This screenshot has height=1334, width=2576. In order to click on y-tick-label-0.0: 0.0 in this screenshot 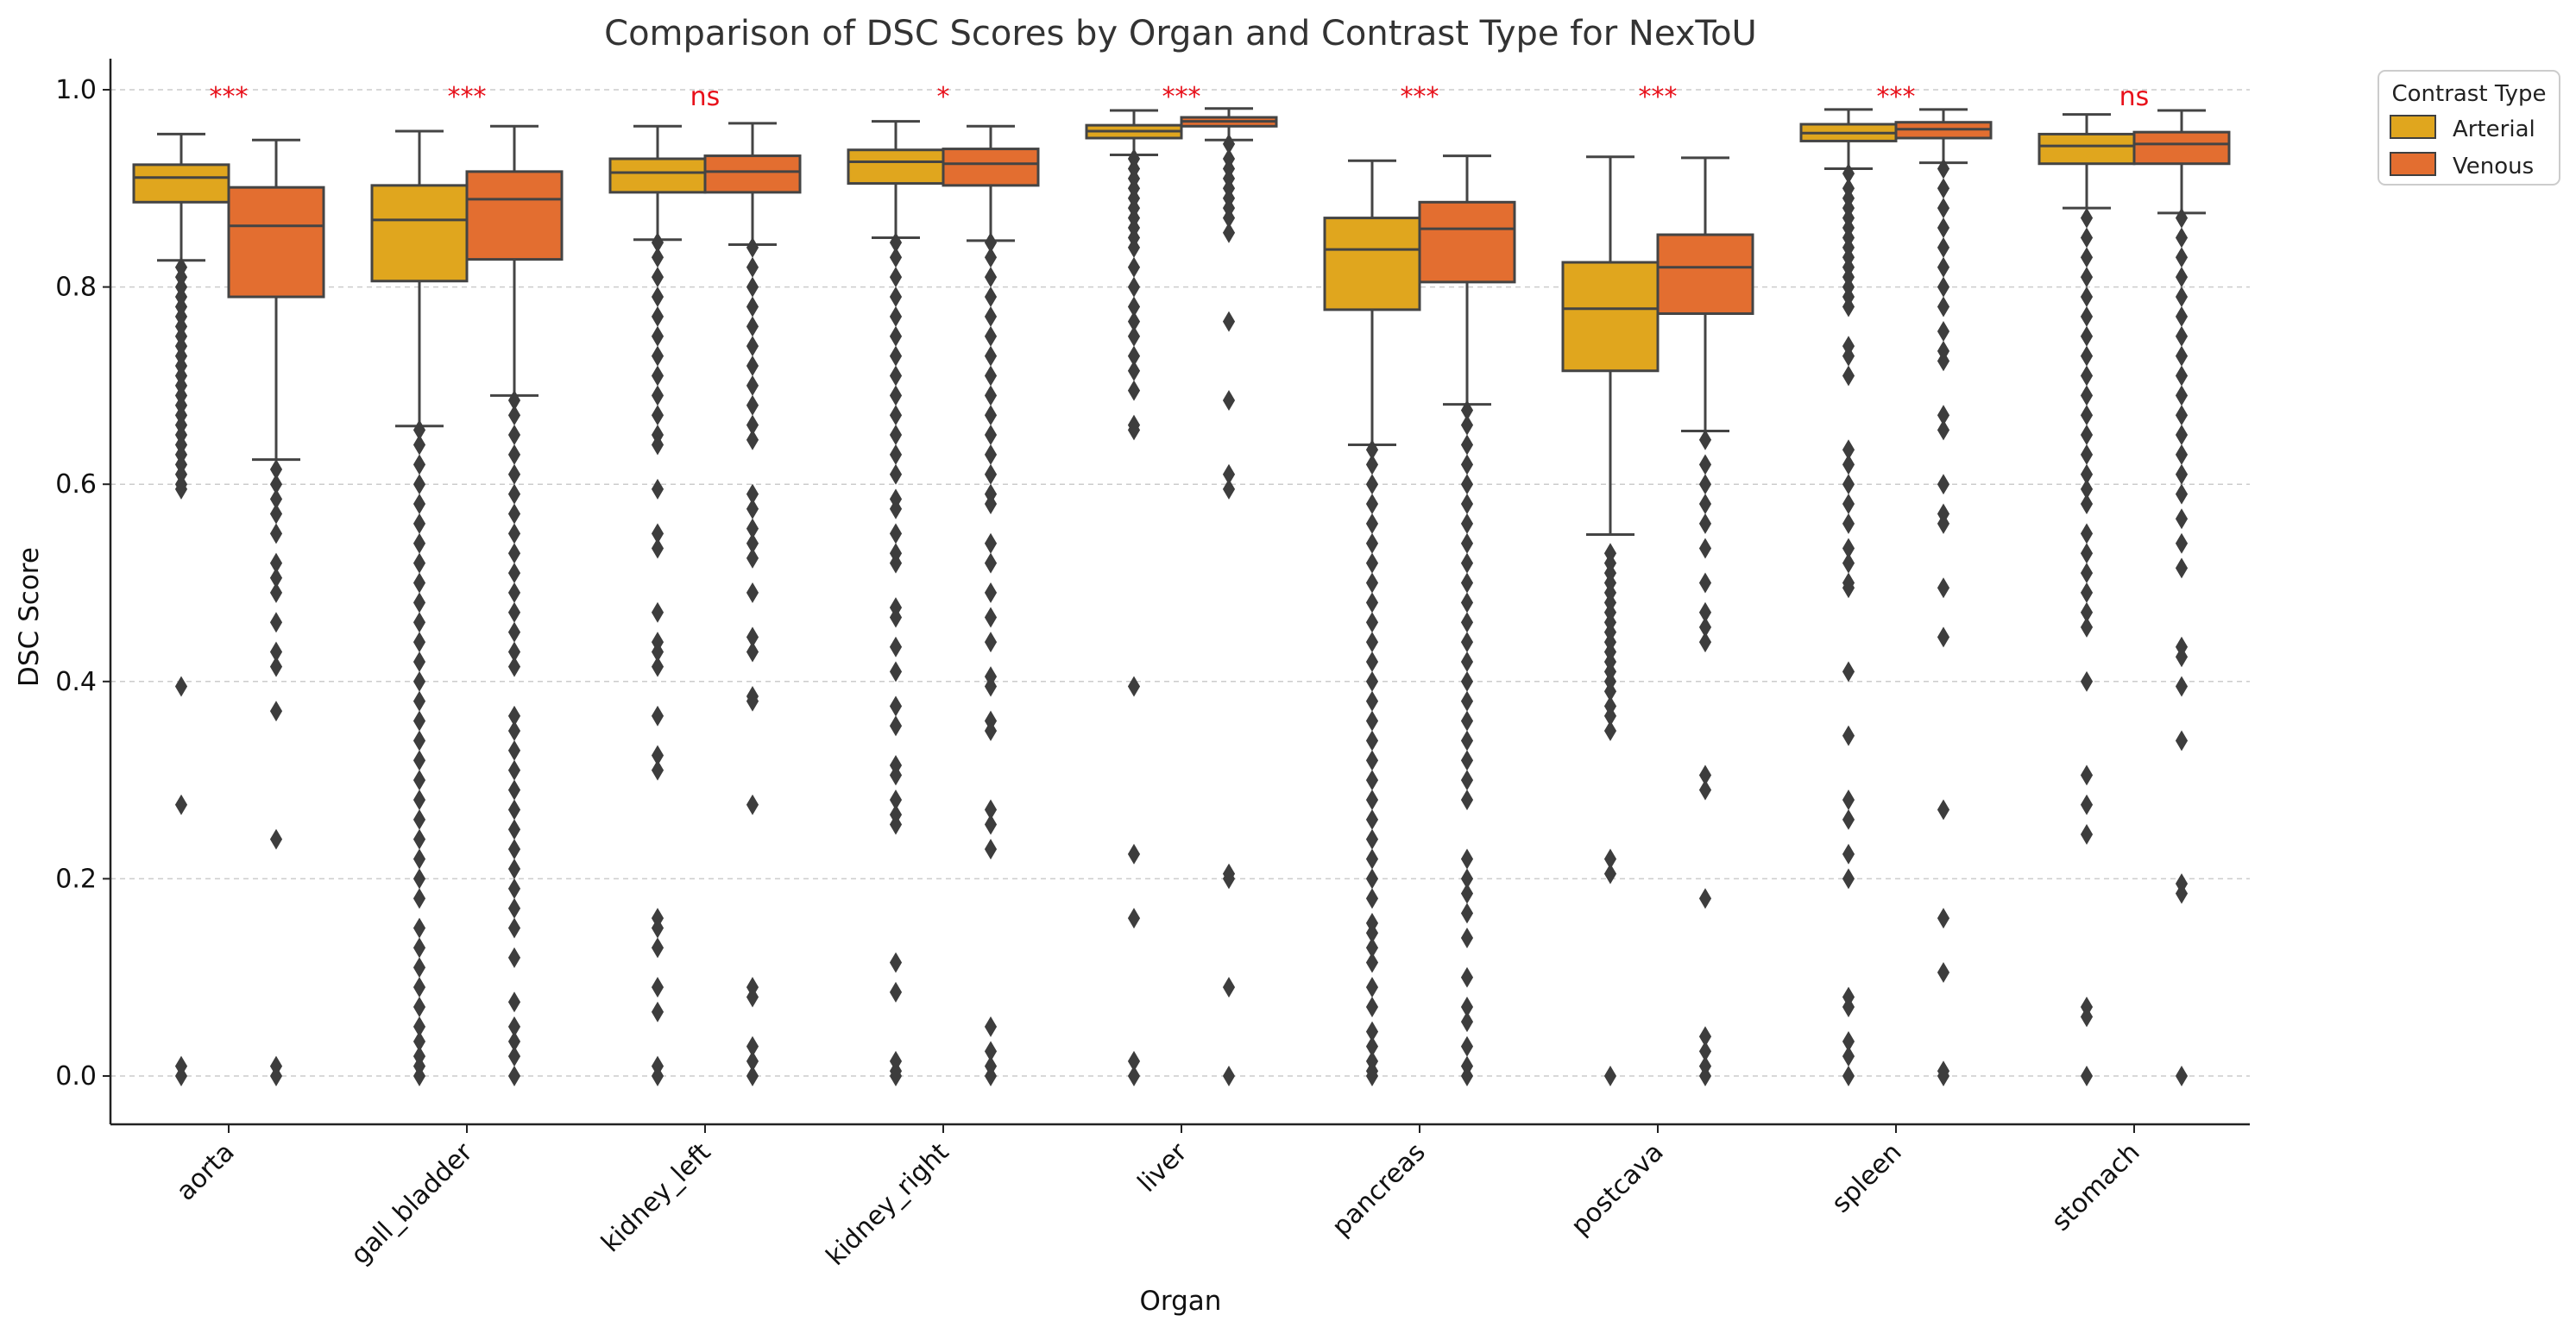, I will do `click(76, 1076)`.